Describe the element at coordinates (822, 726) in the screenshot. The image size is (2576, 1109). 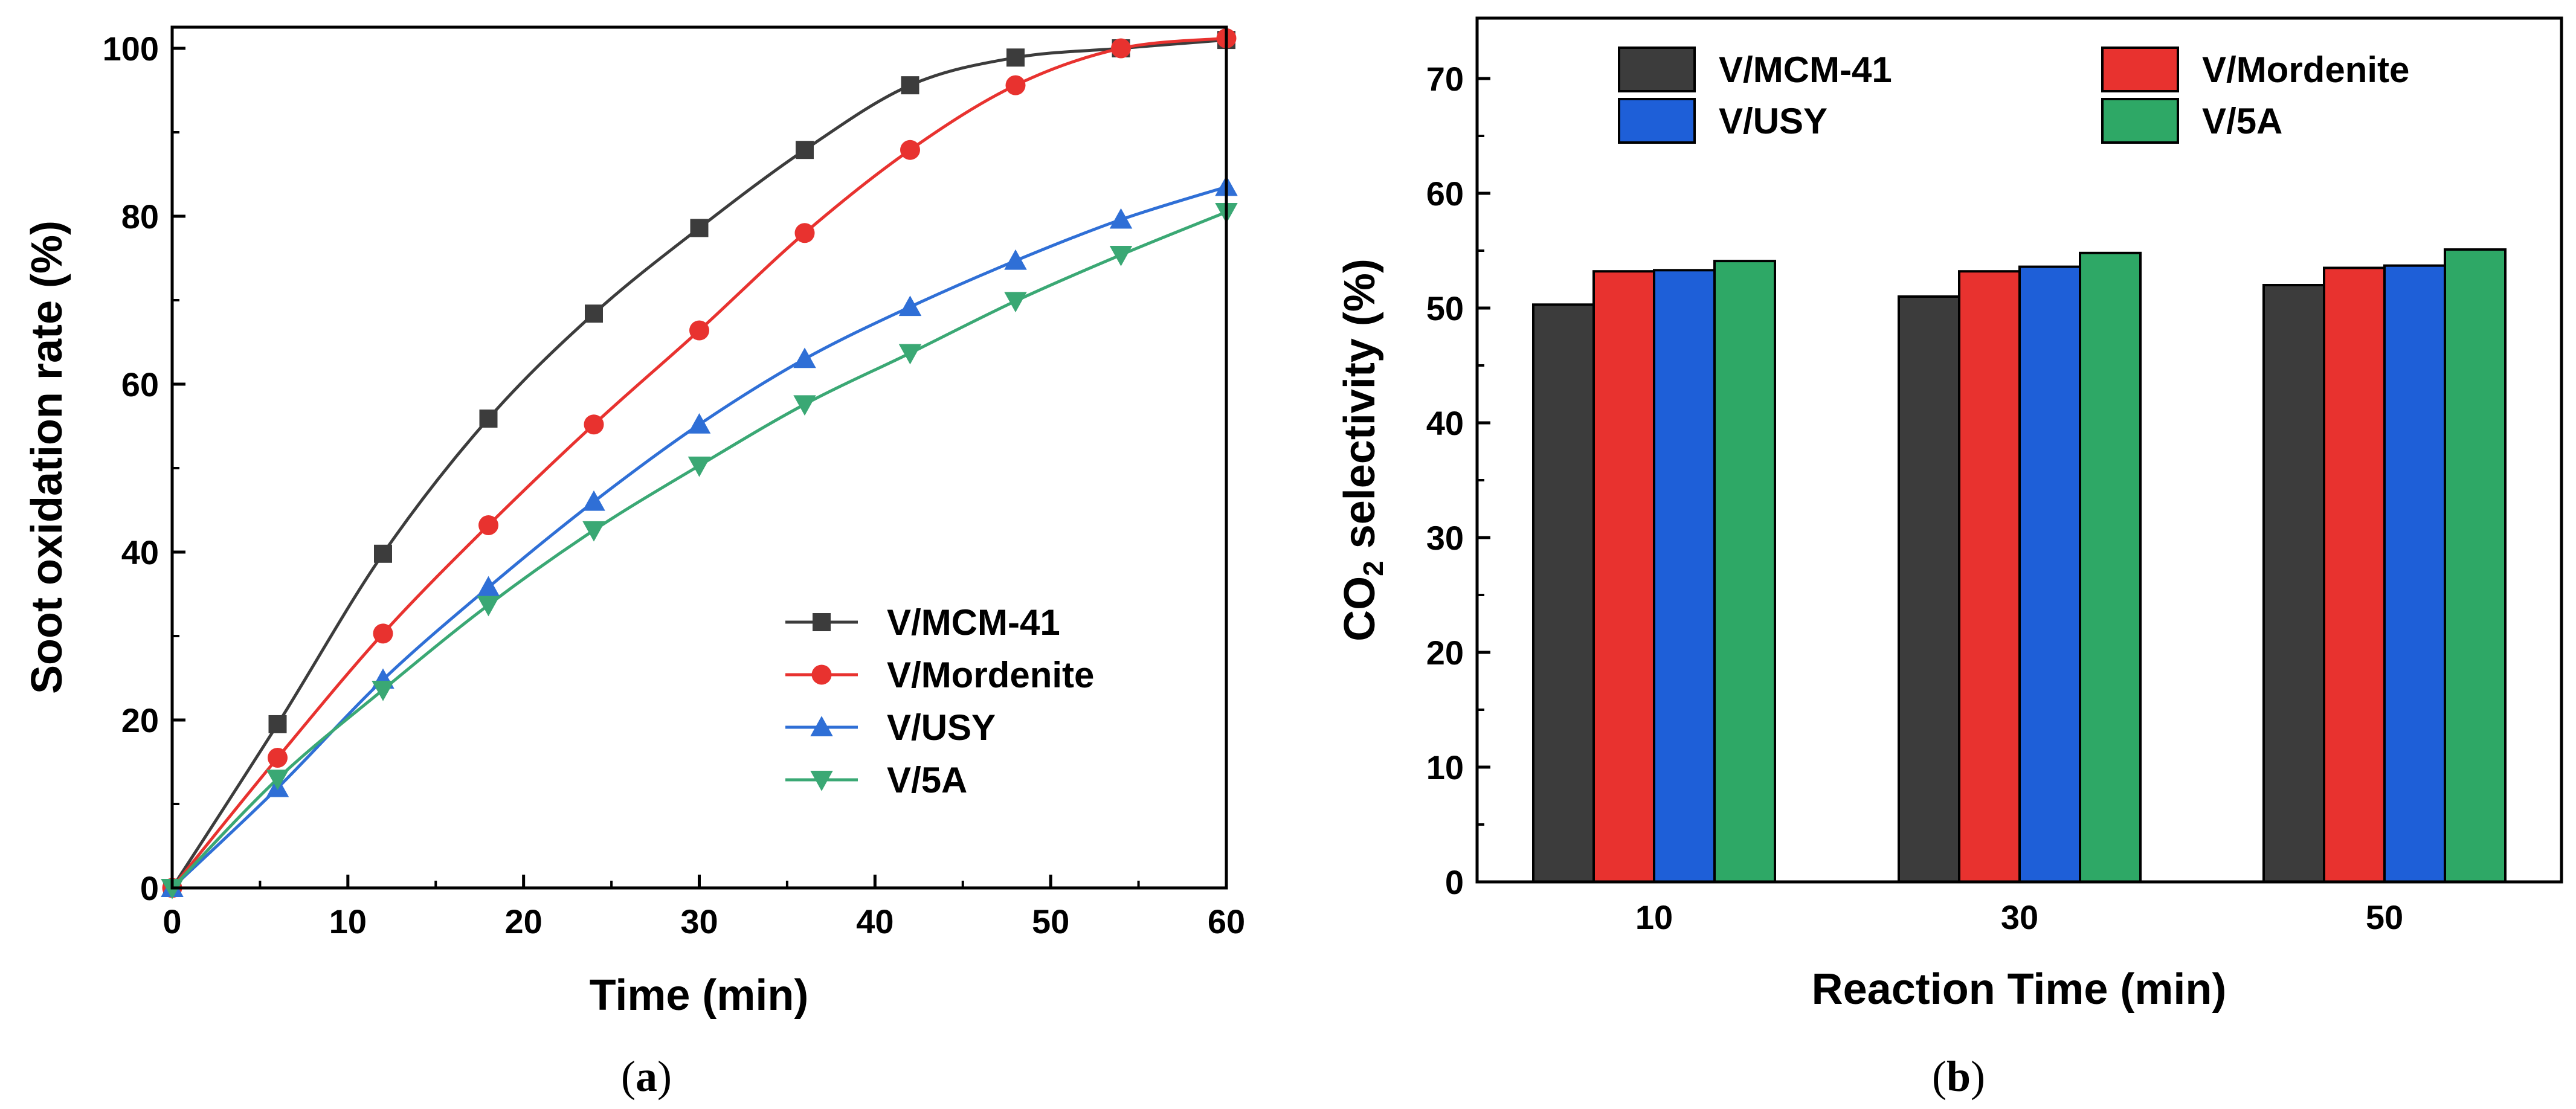
I see `chart-a-legend-marker-v-usy` at that location.